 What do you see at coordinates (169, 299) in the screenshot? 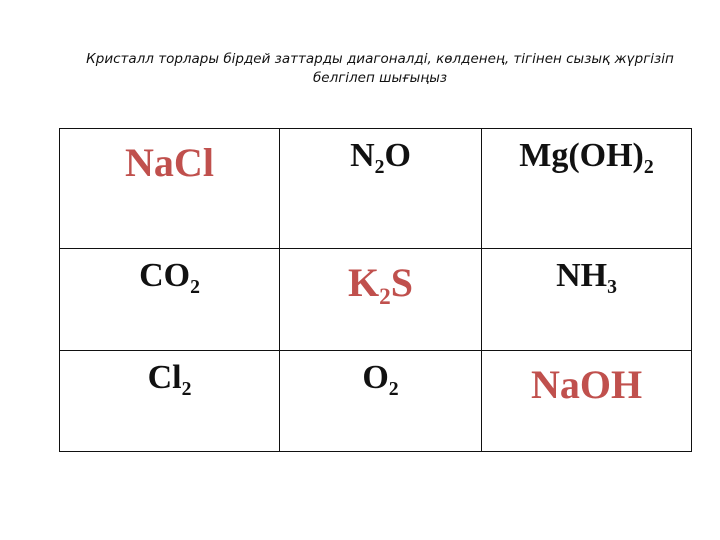
I see `grid-cell: CO2` at bounding box center [169, 299].